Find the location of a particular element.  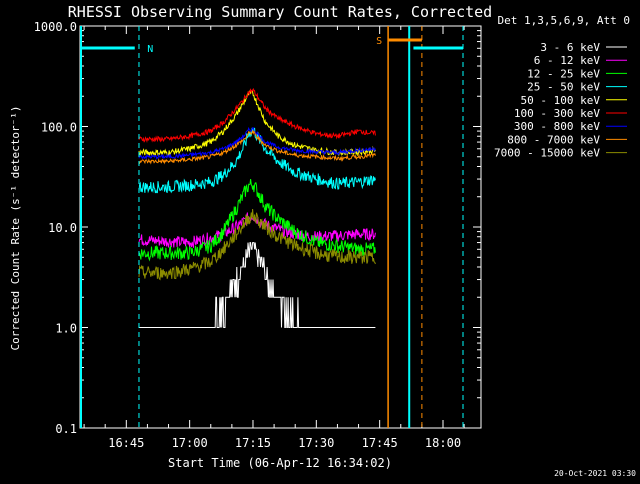

legend-label-6: 100 - 300 keV is located at coordinates (557, 113).